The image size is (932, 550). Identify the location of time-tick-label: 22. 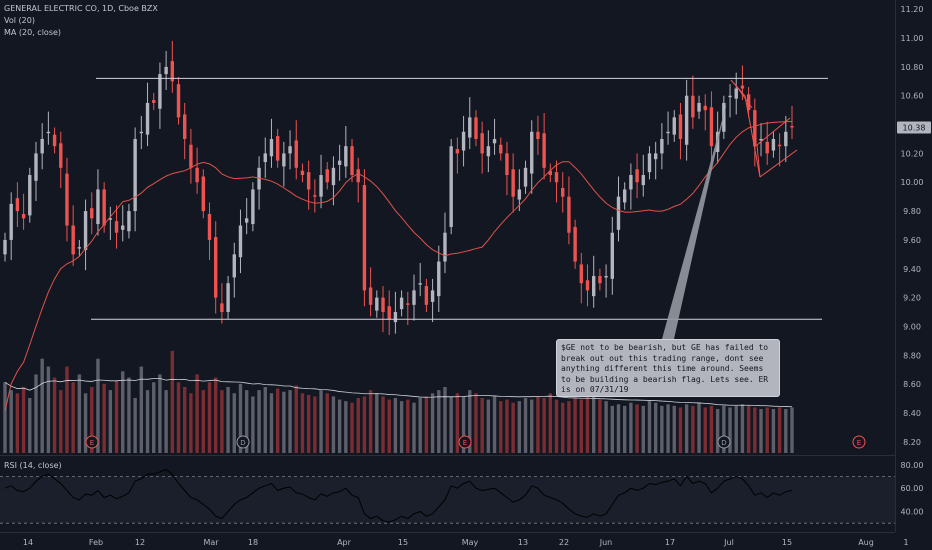
(564, 542).